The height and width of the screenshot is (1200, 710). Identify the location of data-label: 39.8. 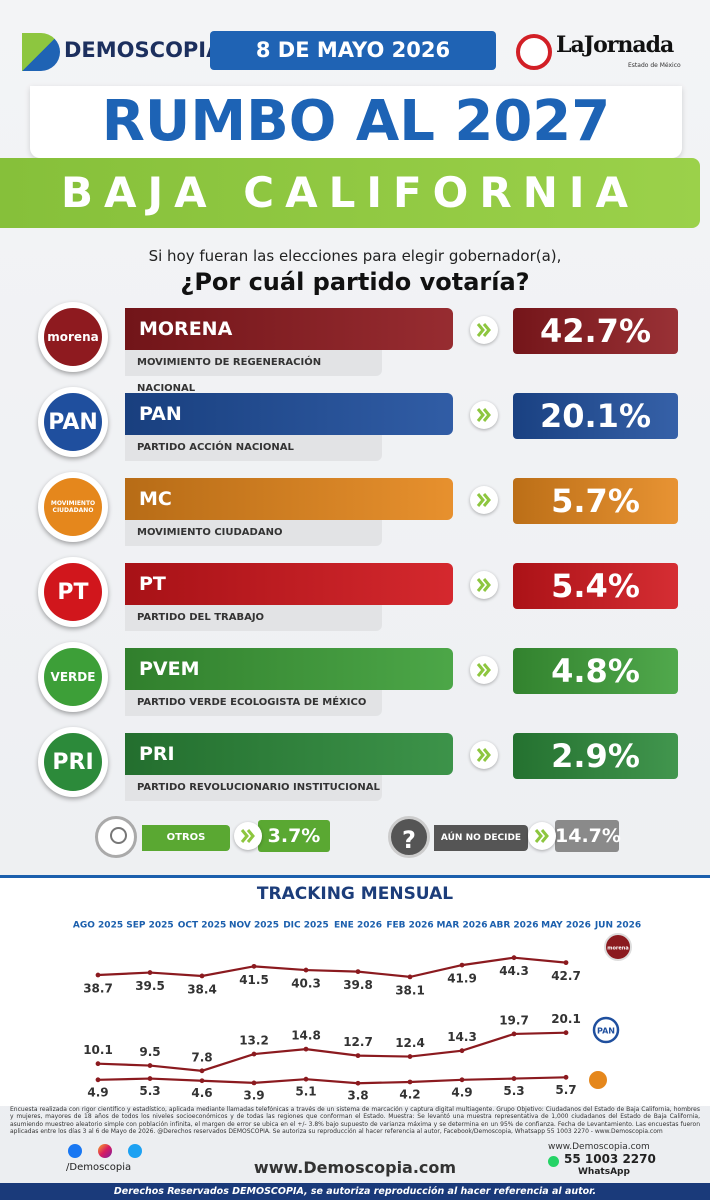
(358, 985).